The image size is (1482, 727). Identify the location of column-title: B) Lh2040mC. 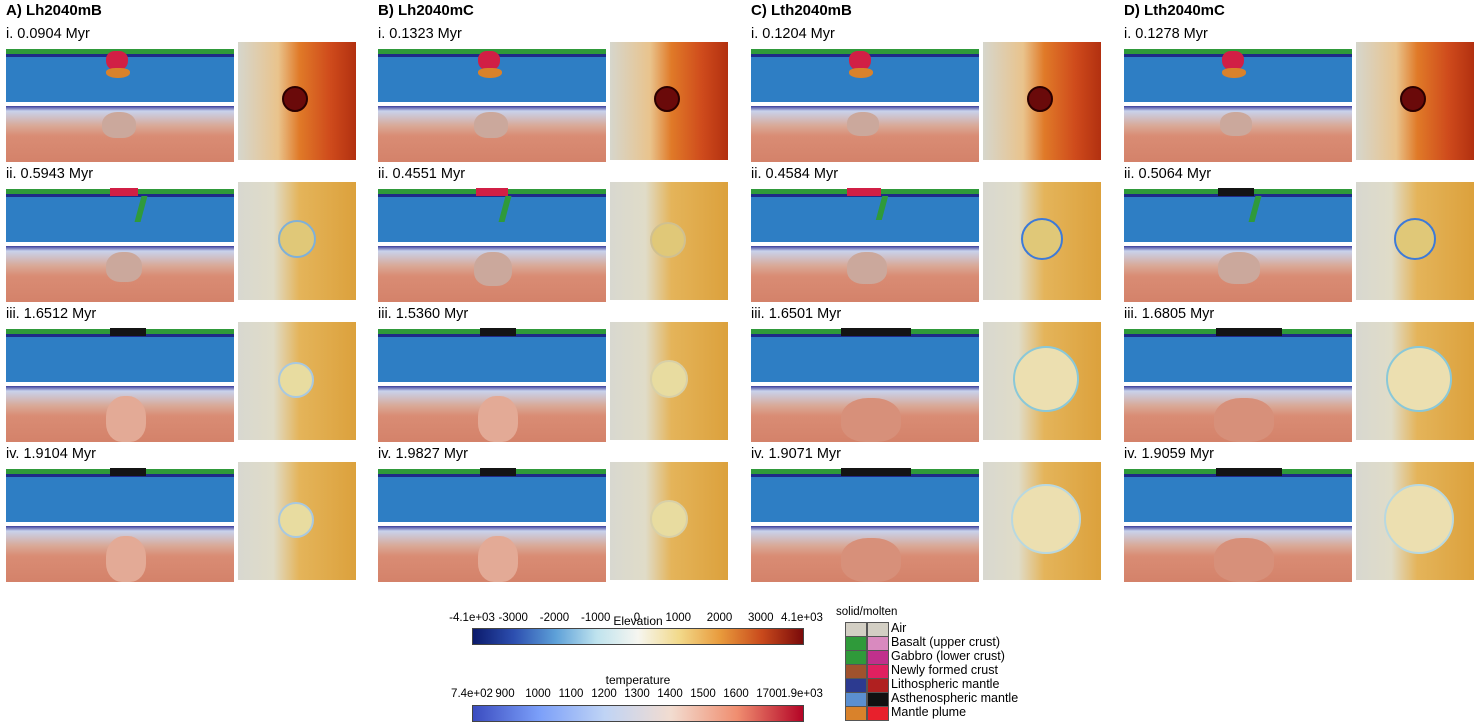
(426, 10).